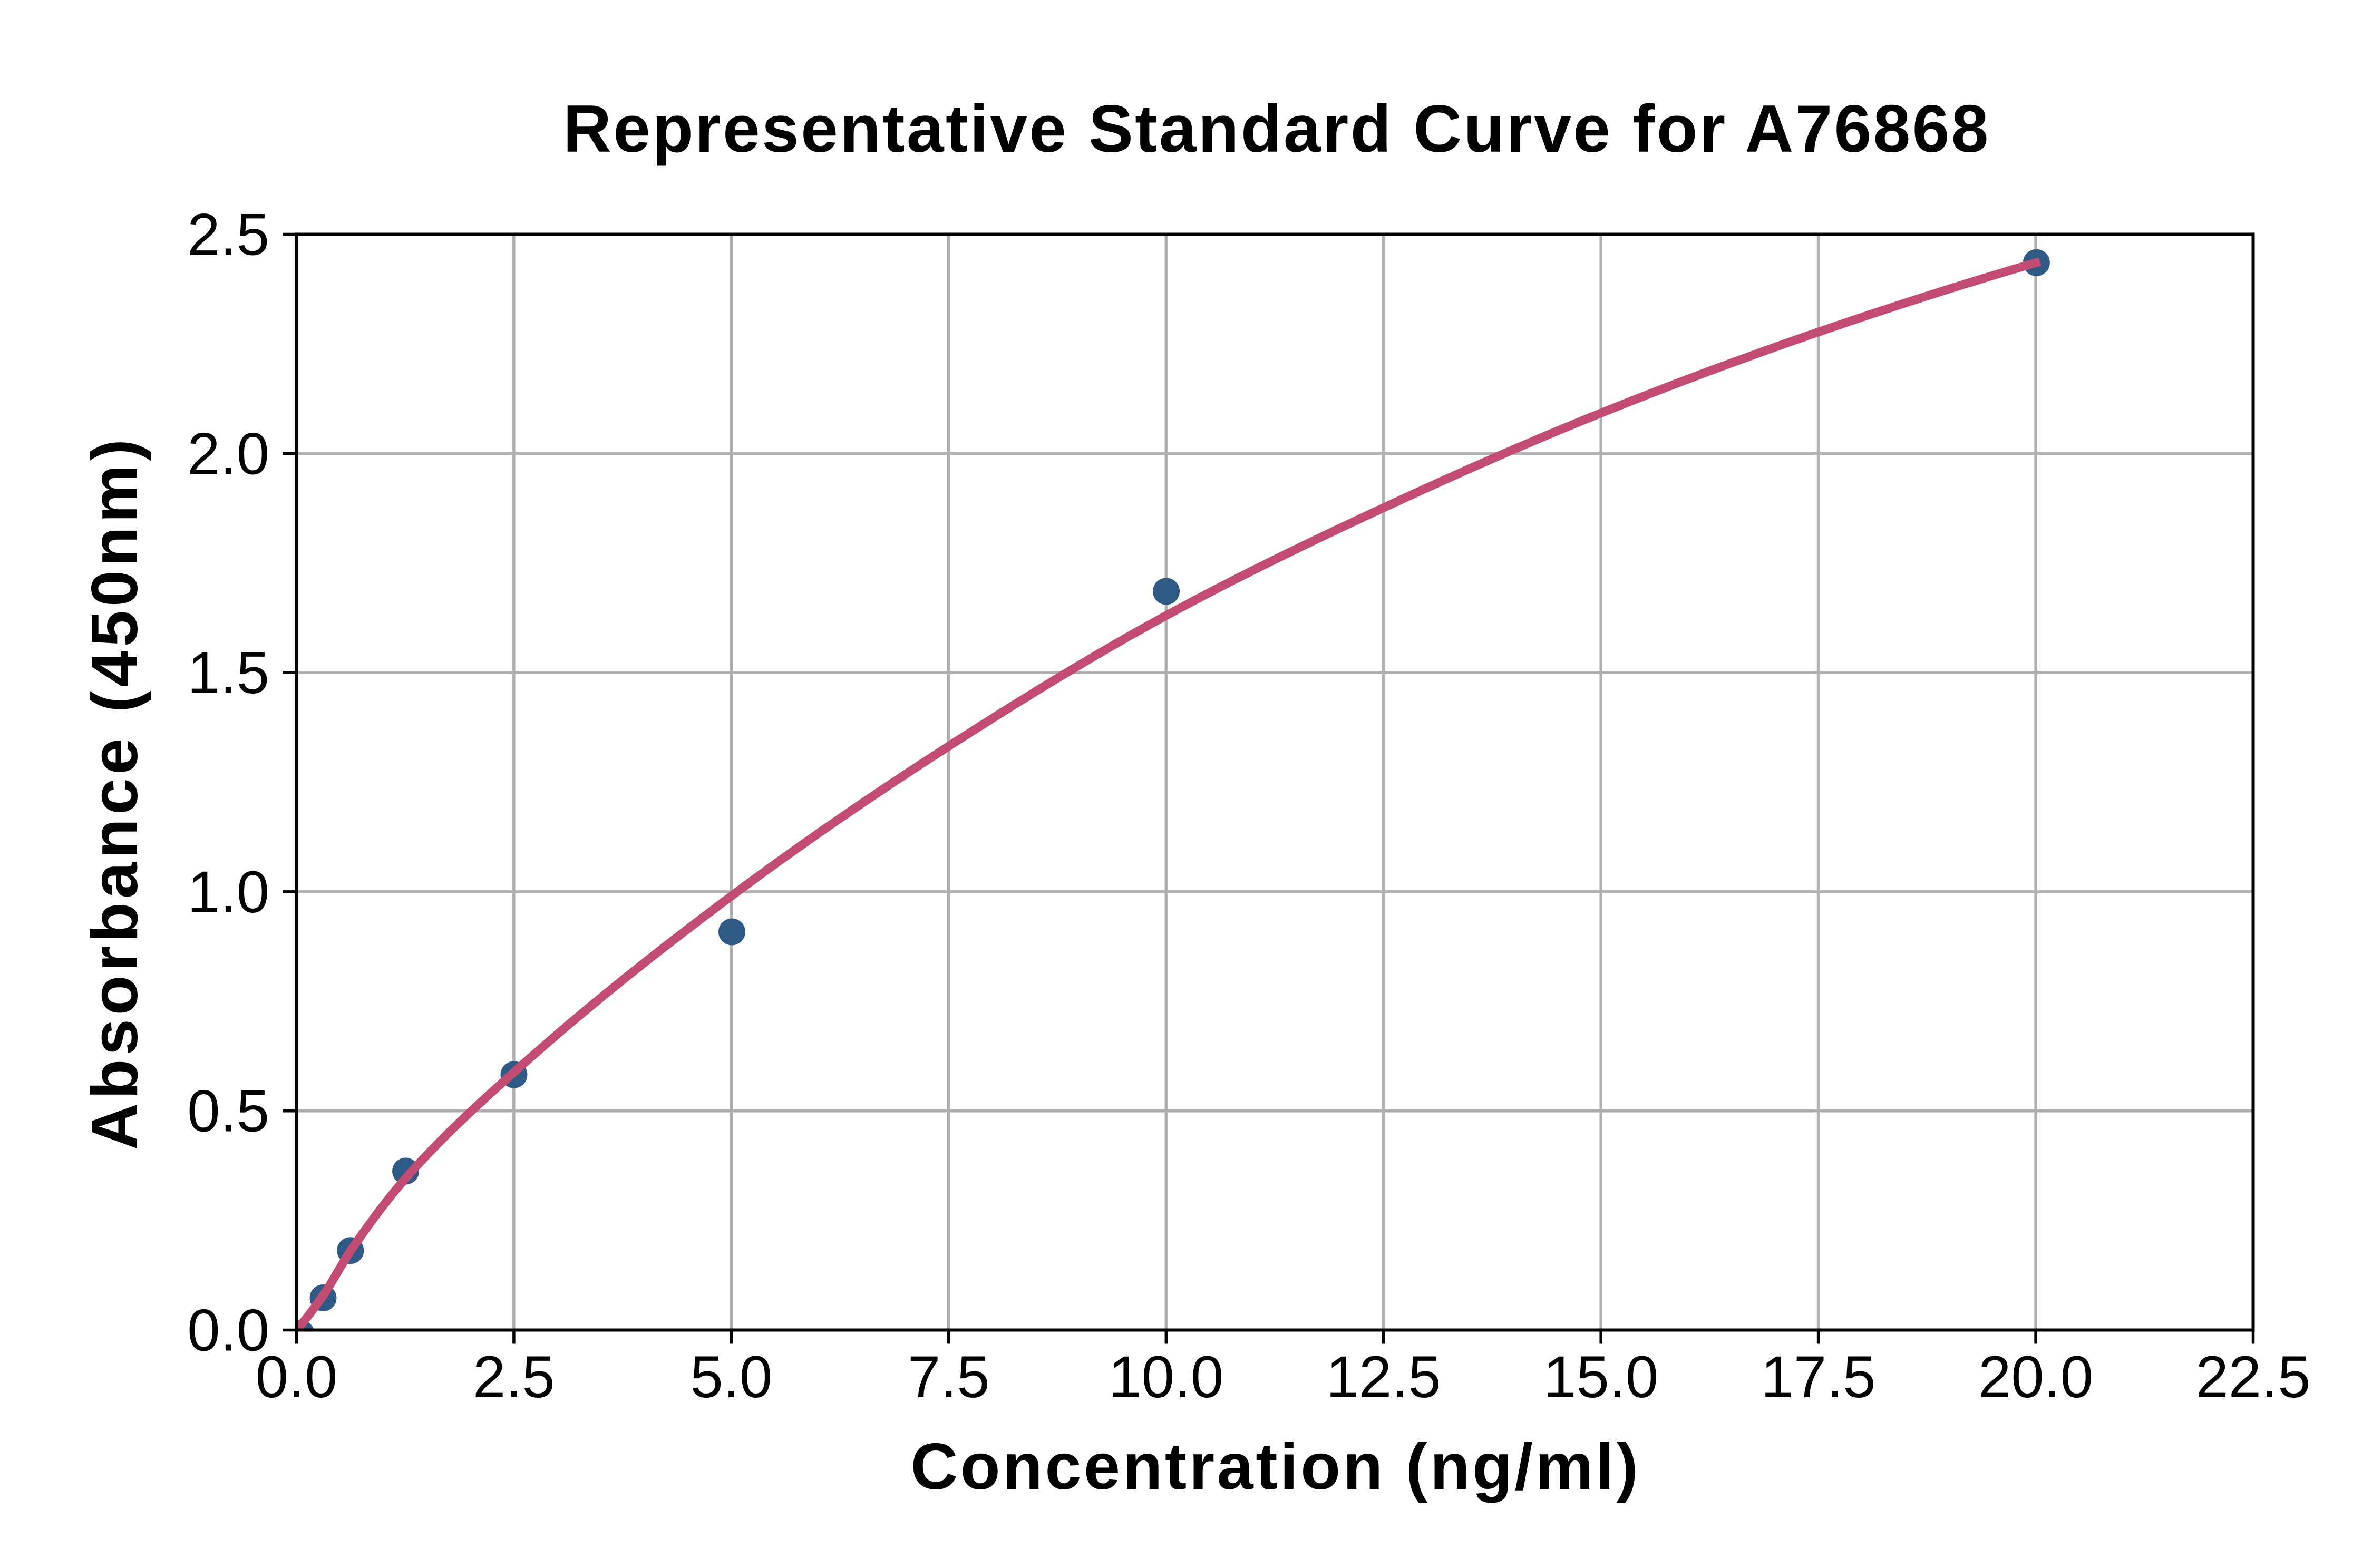  Describe the element at coordinates (228, 454) in the screenshot. I see `svg-text: 2.0` at that location.